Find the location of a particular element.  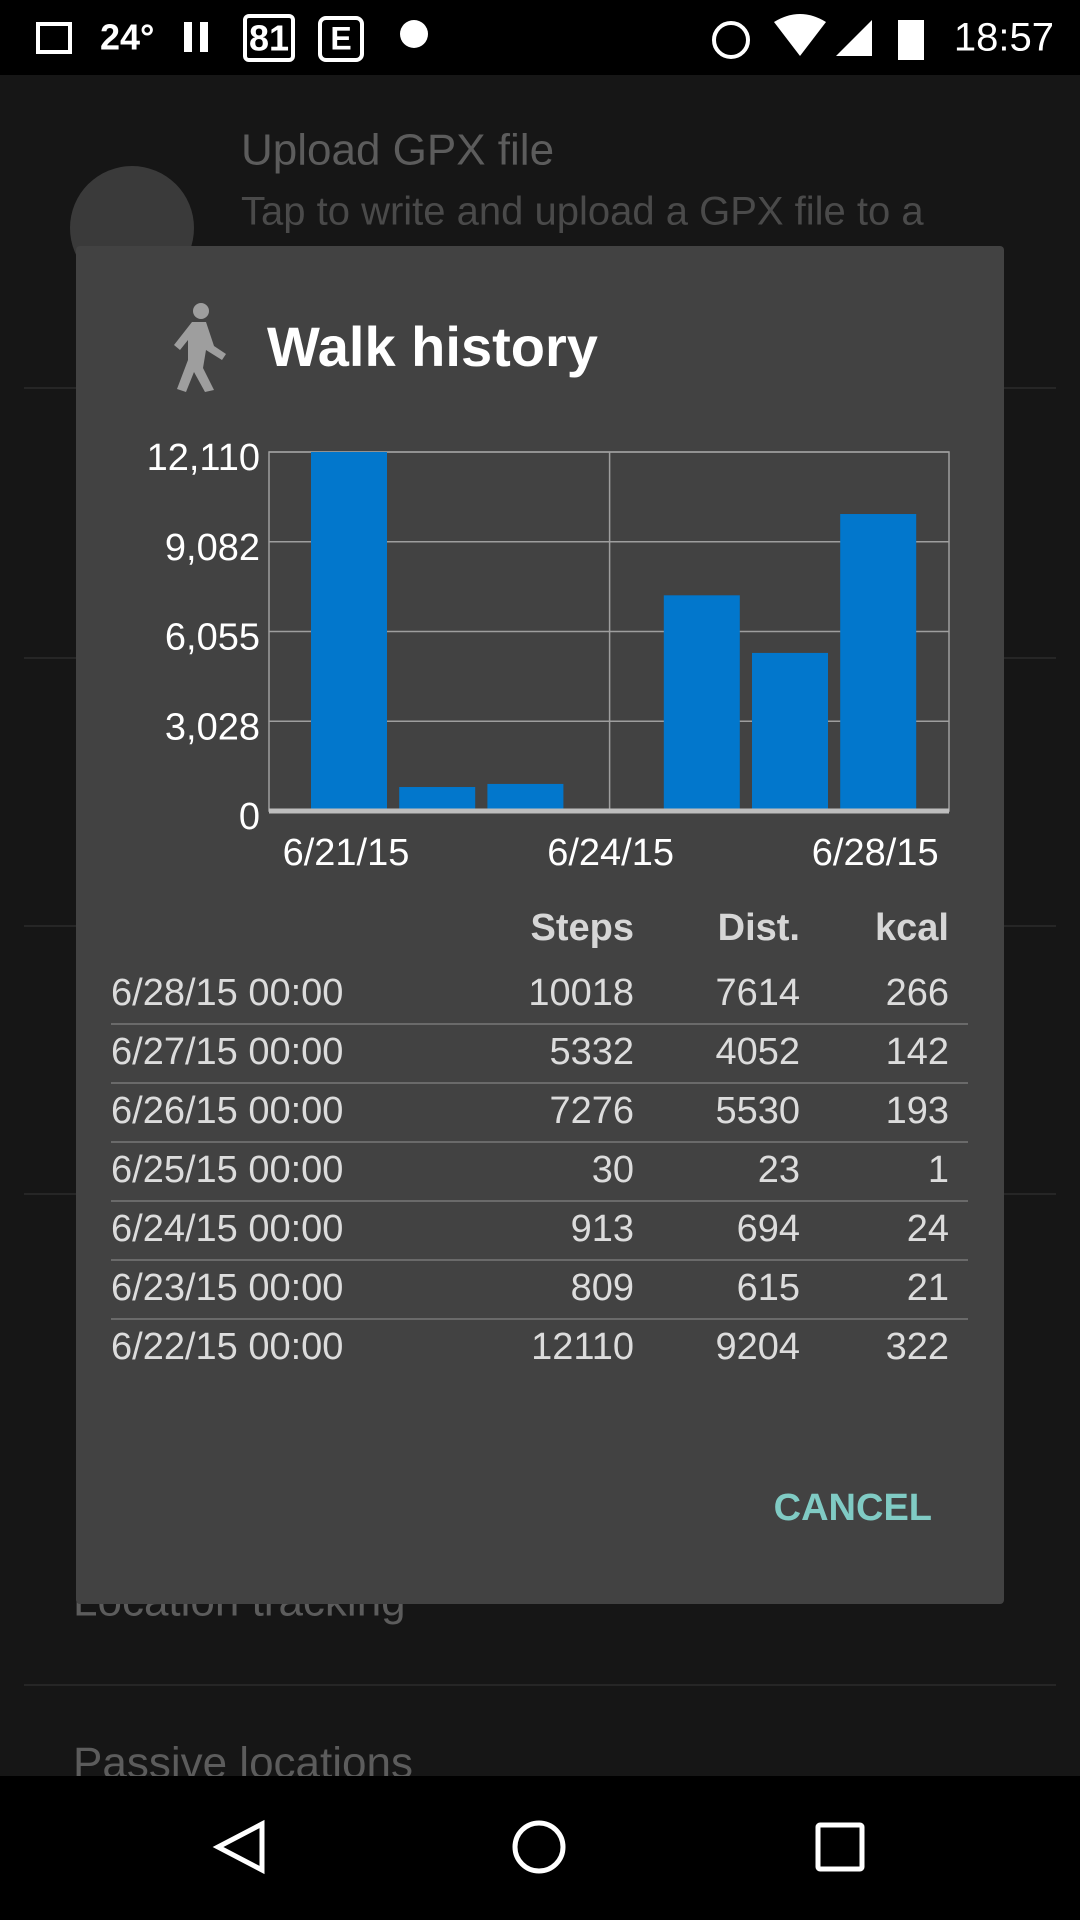

signal-icon is located at coordinates (854, 38).